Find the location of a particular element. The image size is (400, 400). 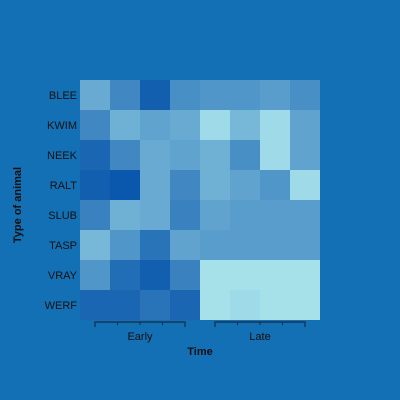

y-axis-title: Type of animal is located at coordinates (18, 205).